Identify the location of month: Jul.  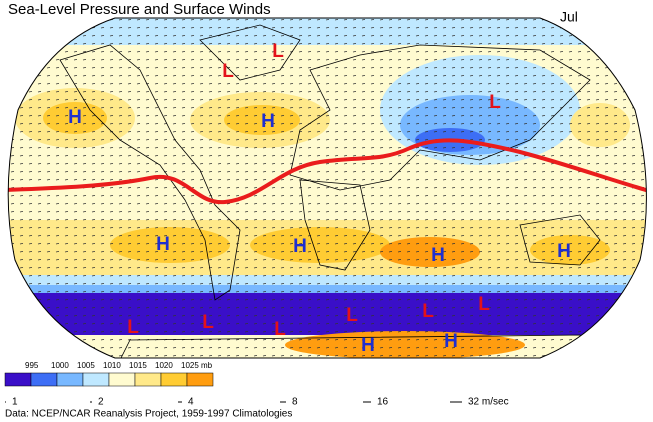
(569, 17).